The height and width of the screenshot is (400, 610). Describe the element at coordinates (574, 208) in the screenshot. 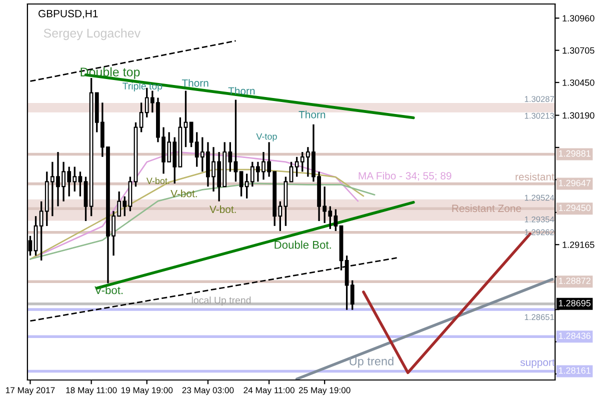

I see `ref-line-label: 1.29450` at that location.